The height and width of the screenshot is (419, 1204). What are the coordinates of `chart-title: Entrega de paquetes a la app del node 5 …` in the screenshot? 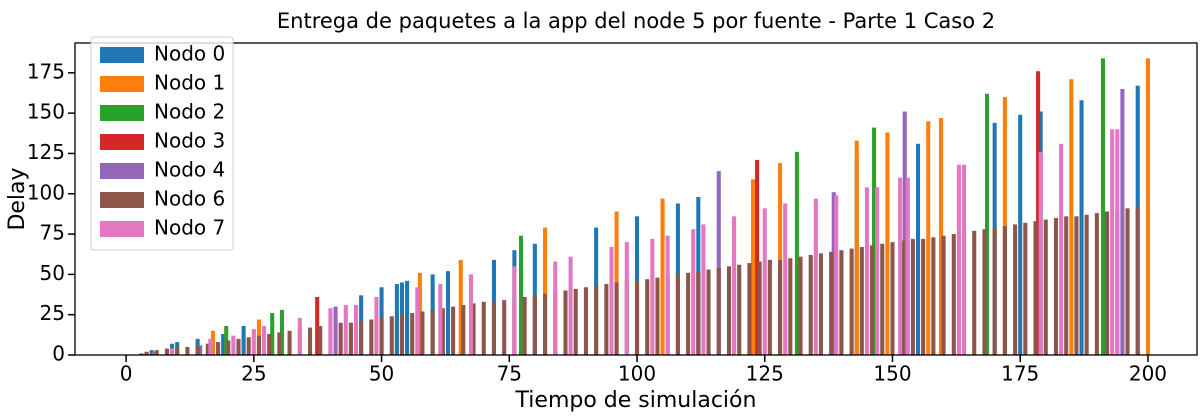 It's located at (636, 21).